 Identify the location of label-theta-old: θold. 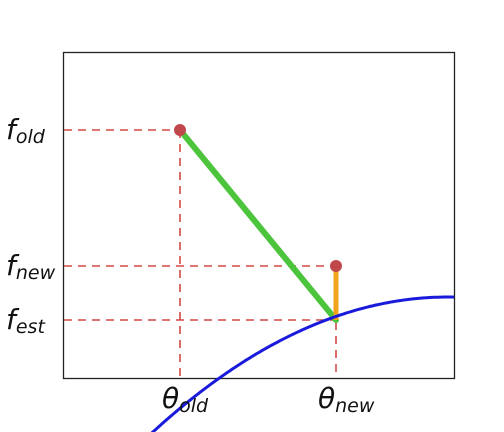
(185, 399).